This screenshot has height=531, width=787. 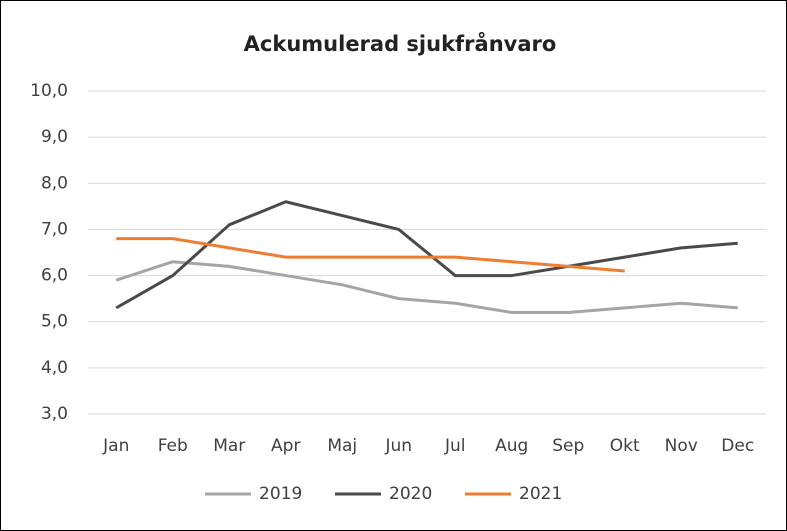 What do you see at coordinates (49, 91) in the screenshot?
I see `y-tick-label: 10,0` at bounding box center [49, 91].